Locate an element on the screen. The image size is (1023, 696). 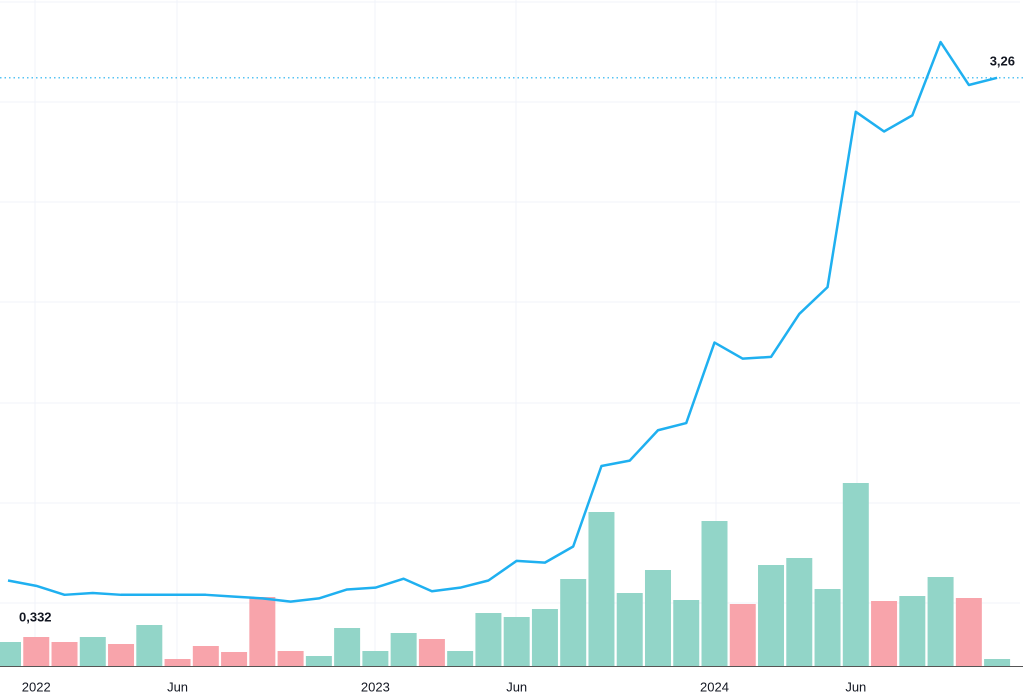
min-price-label: 0,332 is located at coordinates (35, 616).